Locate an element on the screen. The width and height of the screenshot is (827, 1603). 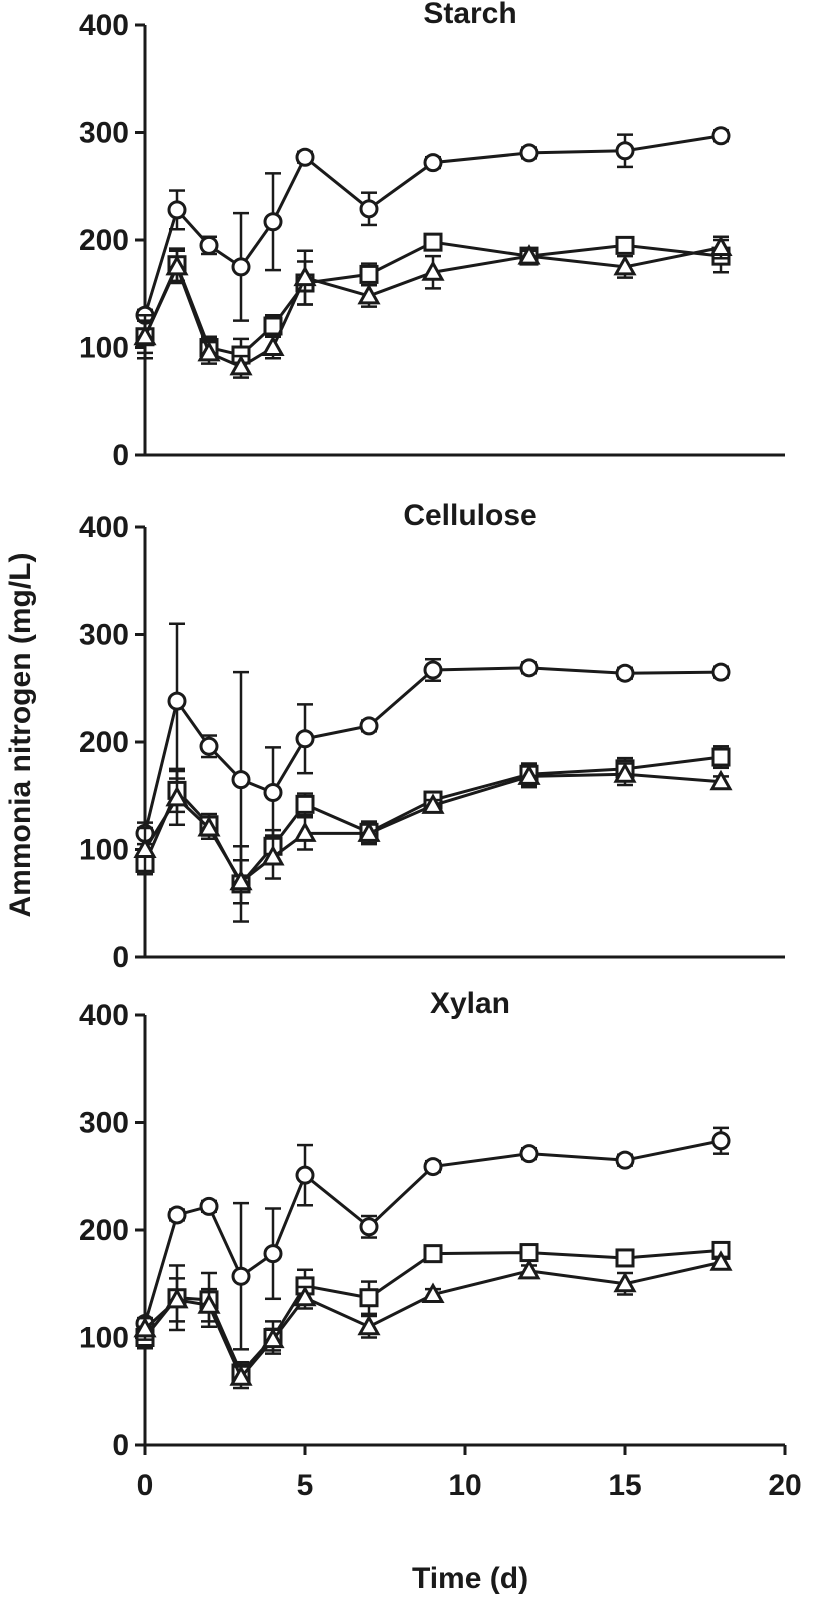
x-tick-label: 10 is located at coordinates (464, 1485).